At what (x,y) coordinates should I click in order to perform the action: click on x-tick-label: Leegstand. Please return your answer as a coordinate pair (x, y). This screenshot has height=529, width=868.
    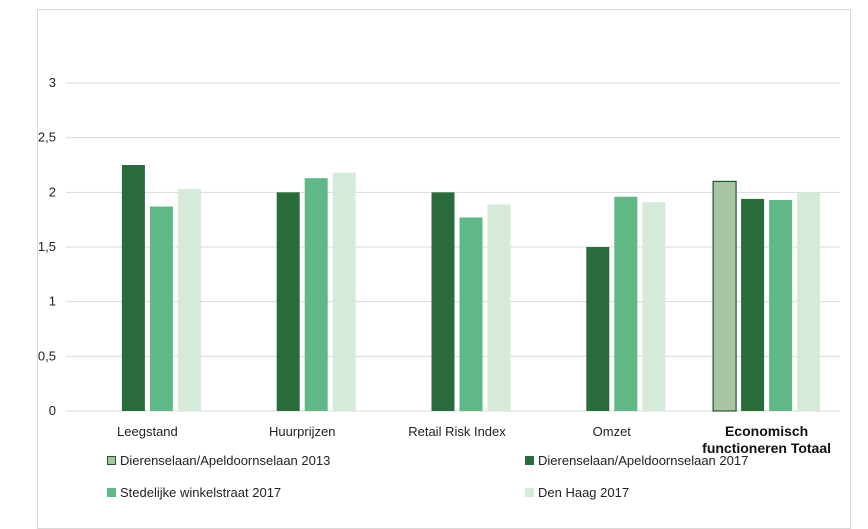
    Looking at the image, I should click on (147, 431).